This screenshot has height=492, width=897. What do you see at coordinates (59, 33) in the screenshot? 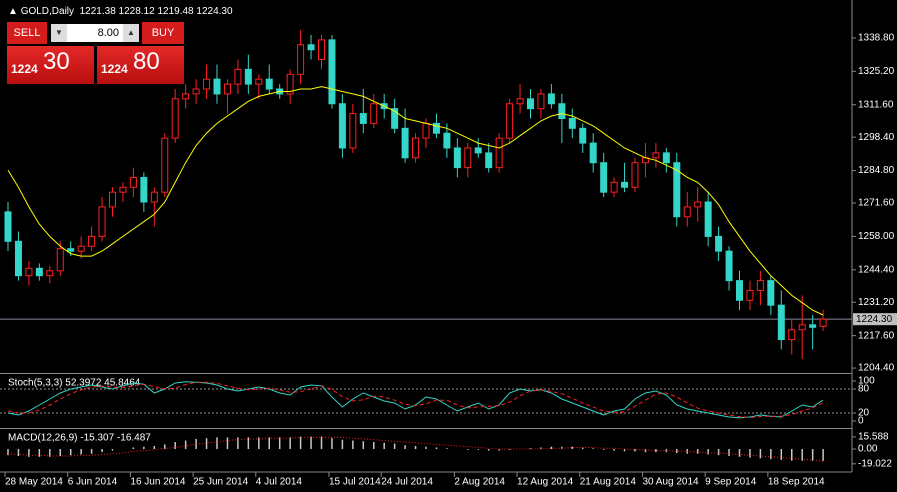
I see `volume-down: ▼` at bounding box center [59, 33].